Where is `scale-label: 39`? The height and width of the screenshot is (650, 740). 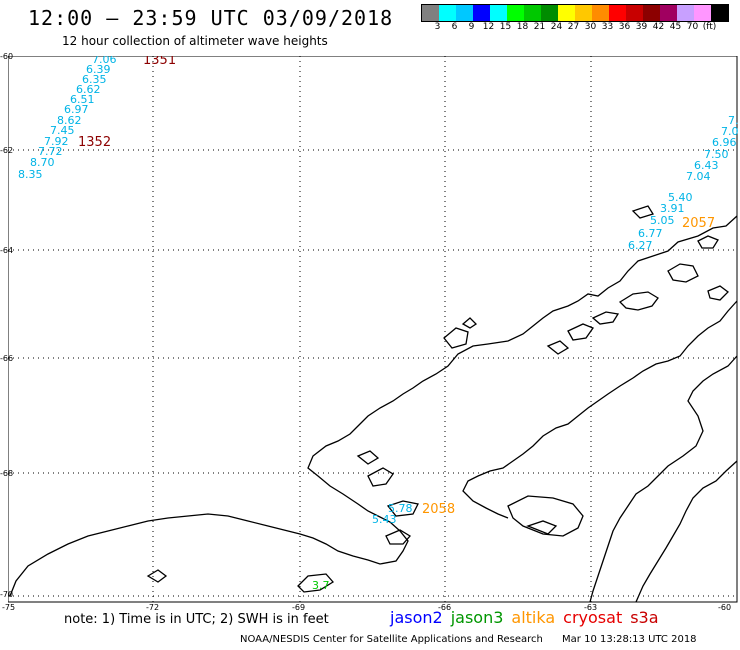
scale-label: 39 is located at coordinates (641, 27).